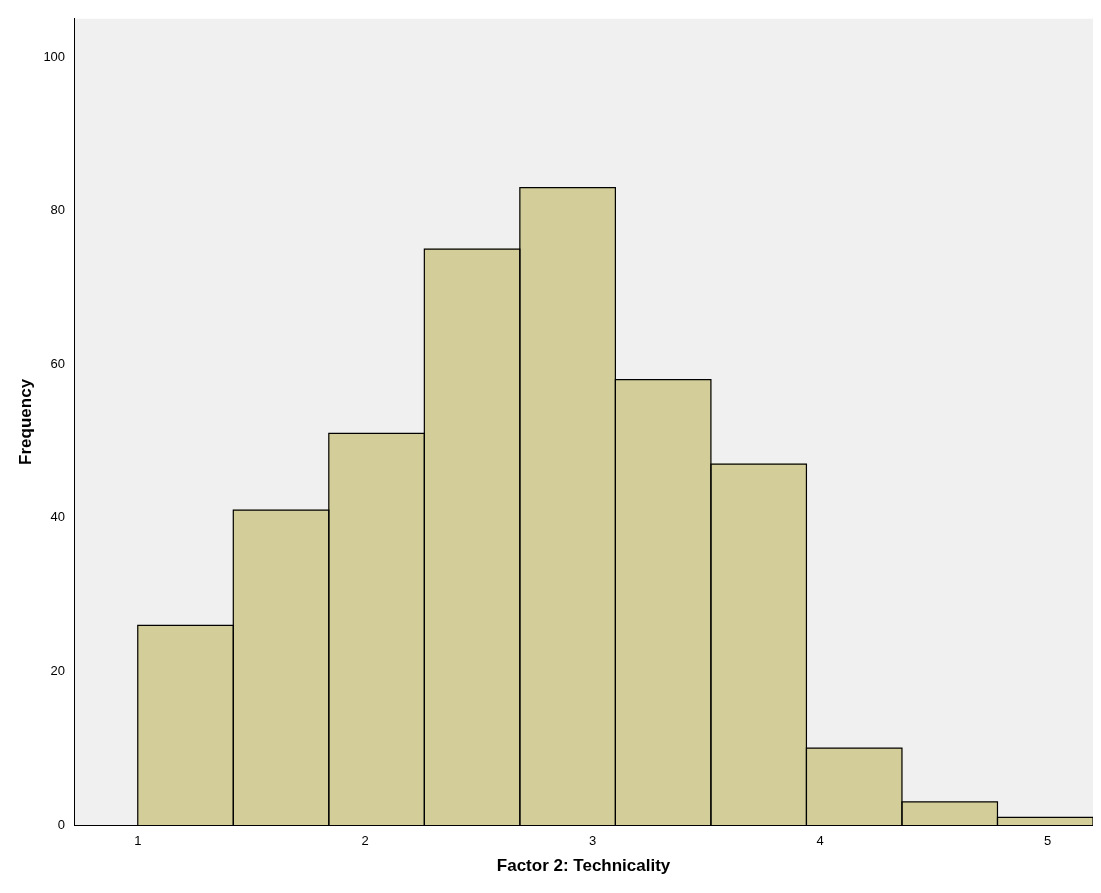 The height and width of the screenshot is (893, 1101). What do you see at coordinates (820, 841) in the screenshot?
I see `x-tick-label: 4` at bounding box center [820, 841].